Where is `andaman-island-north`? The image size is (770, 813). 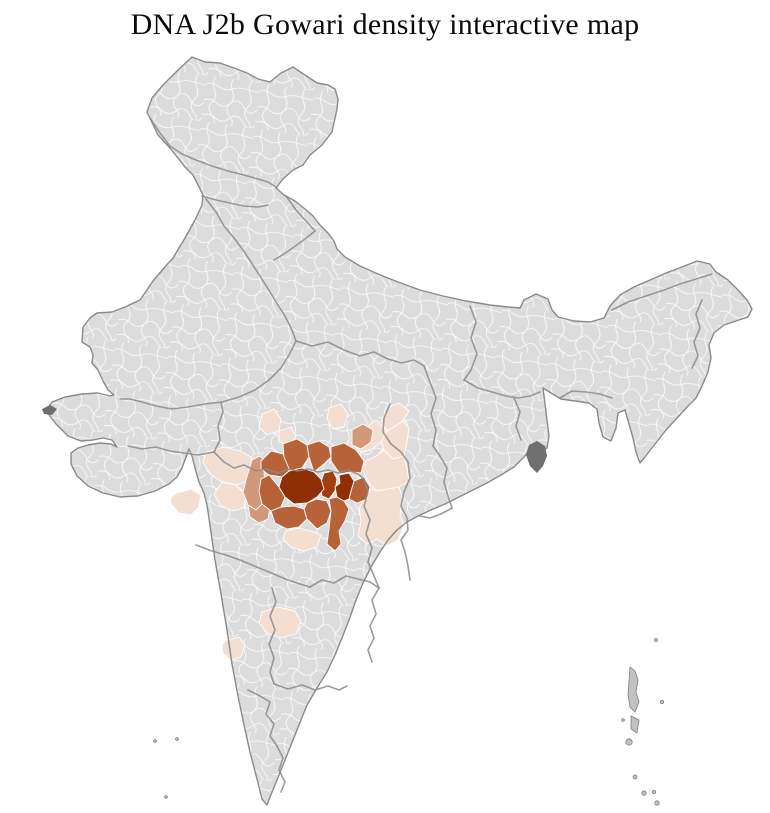 andaman-island-north is located at coordinates (633, 689).